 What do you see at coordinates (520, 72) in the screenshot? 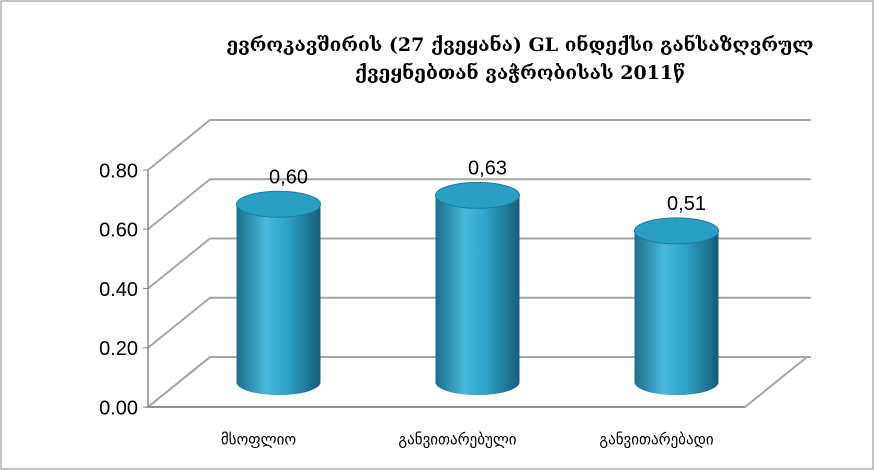
I see `chart-title: ქვეყნებთან ვაჭრობისას 2011წ` at bounding box center [520, 72].